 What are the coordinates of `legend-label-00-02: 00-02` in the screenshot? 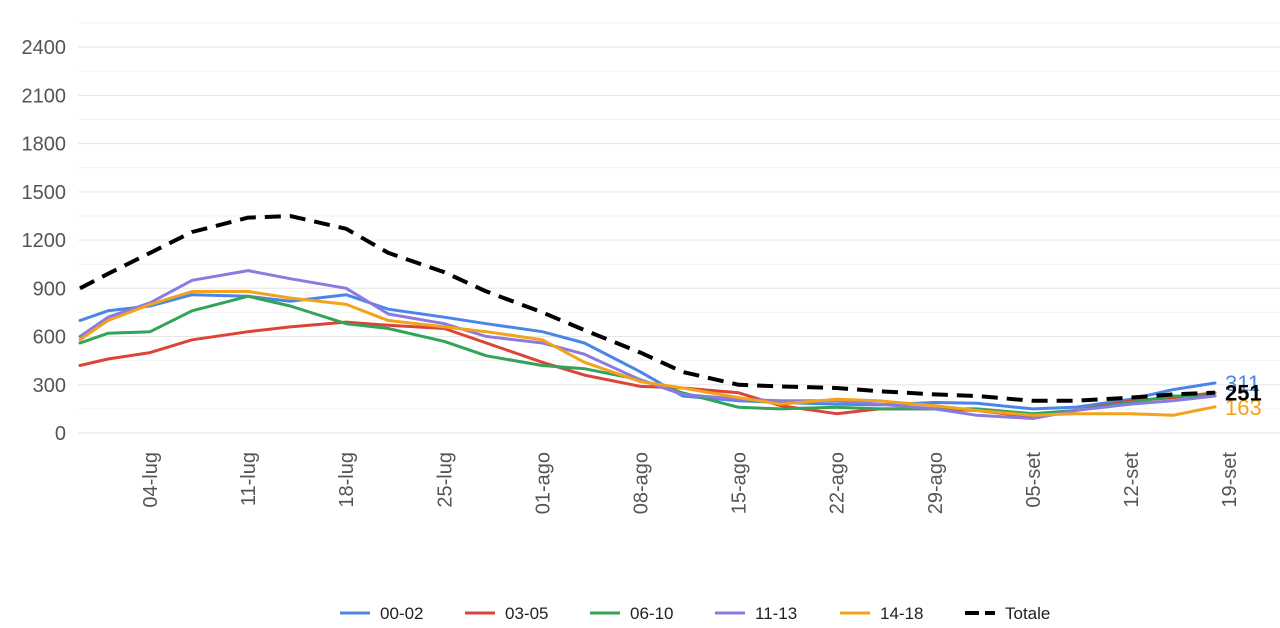 It's located at (401, 613).